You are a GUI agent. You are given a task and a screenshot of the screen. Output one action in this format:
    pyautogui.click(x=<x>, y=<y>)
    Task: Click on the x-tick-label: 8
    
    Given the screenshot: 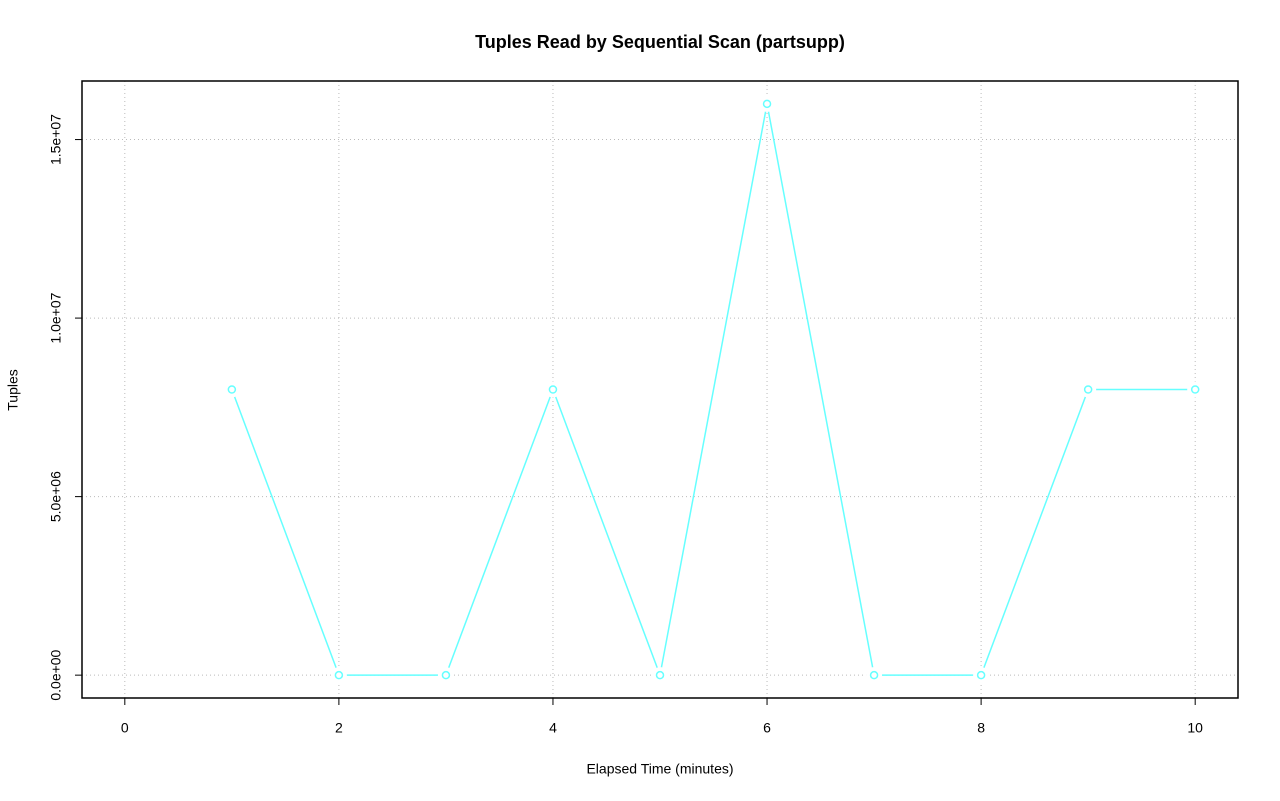 What is the action you would take?
    pyautogui.click(x=981, y=728)
    